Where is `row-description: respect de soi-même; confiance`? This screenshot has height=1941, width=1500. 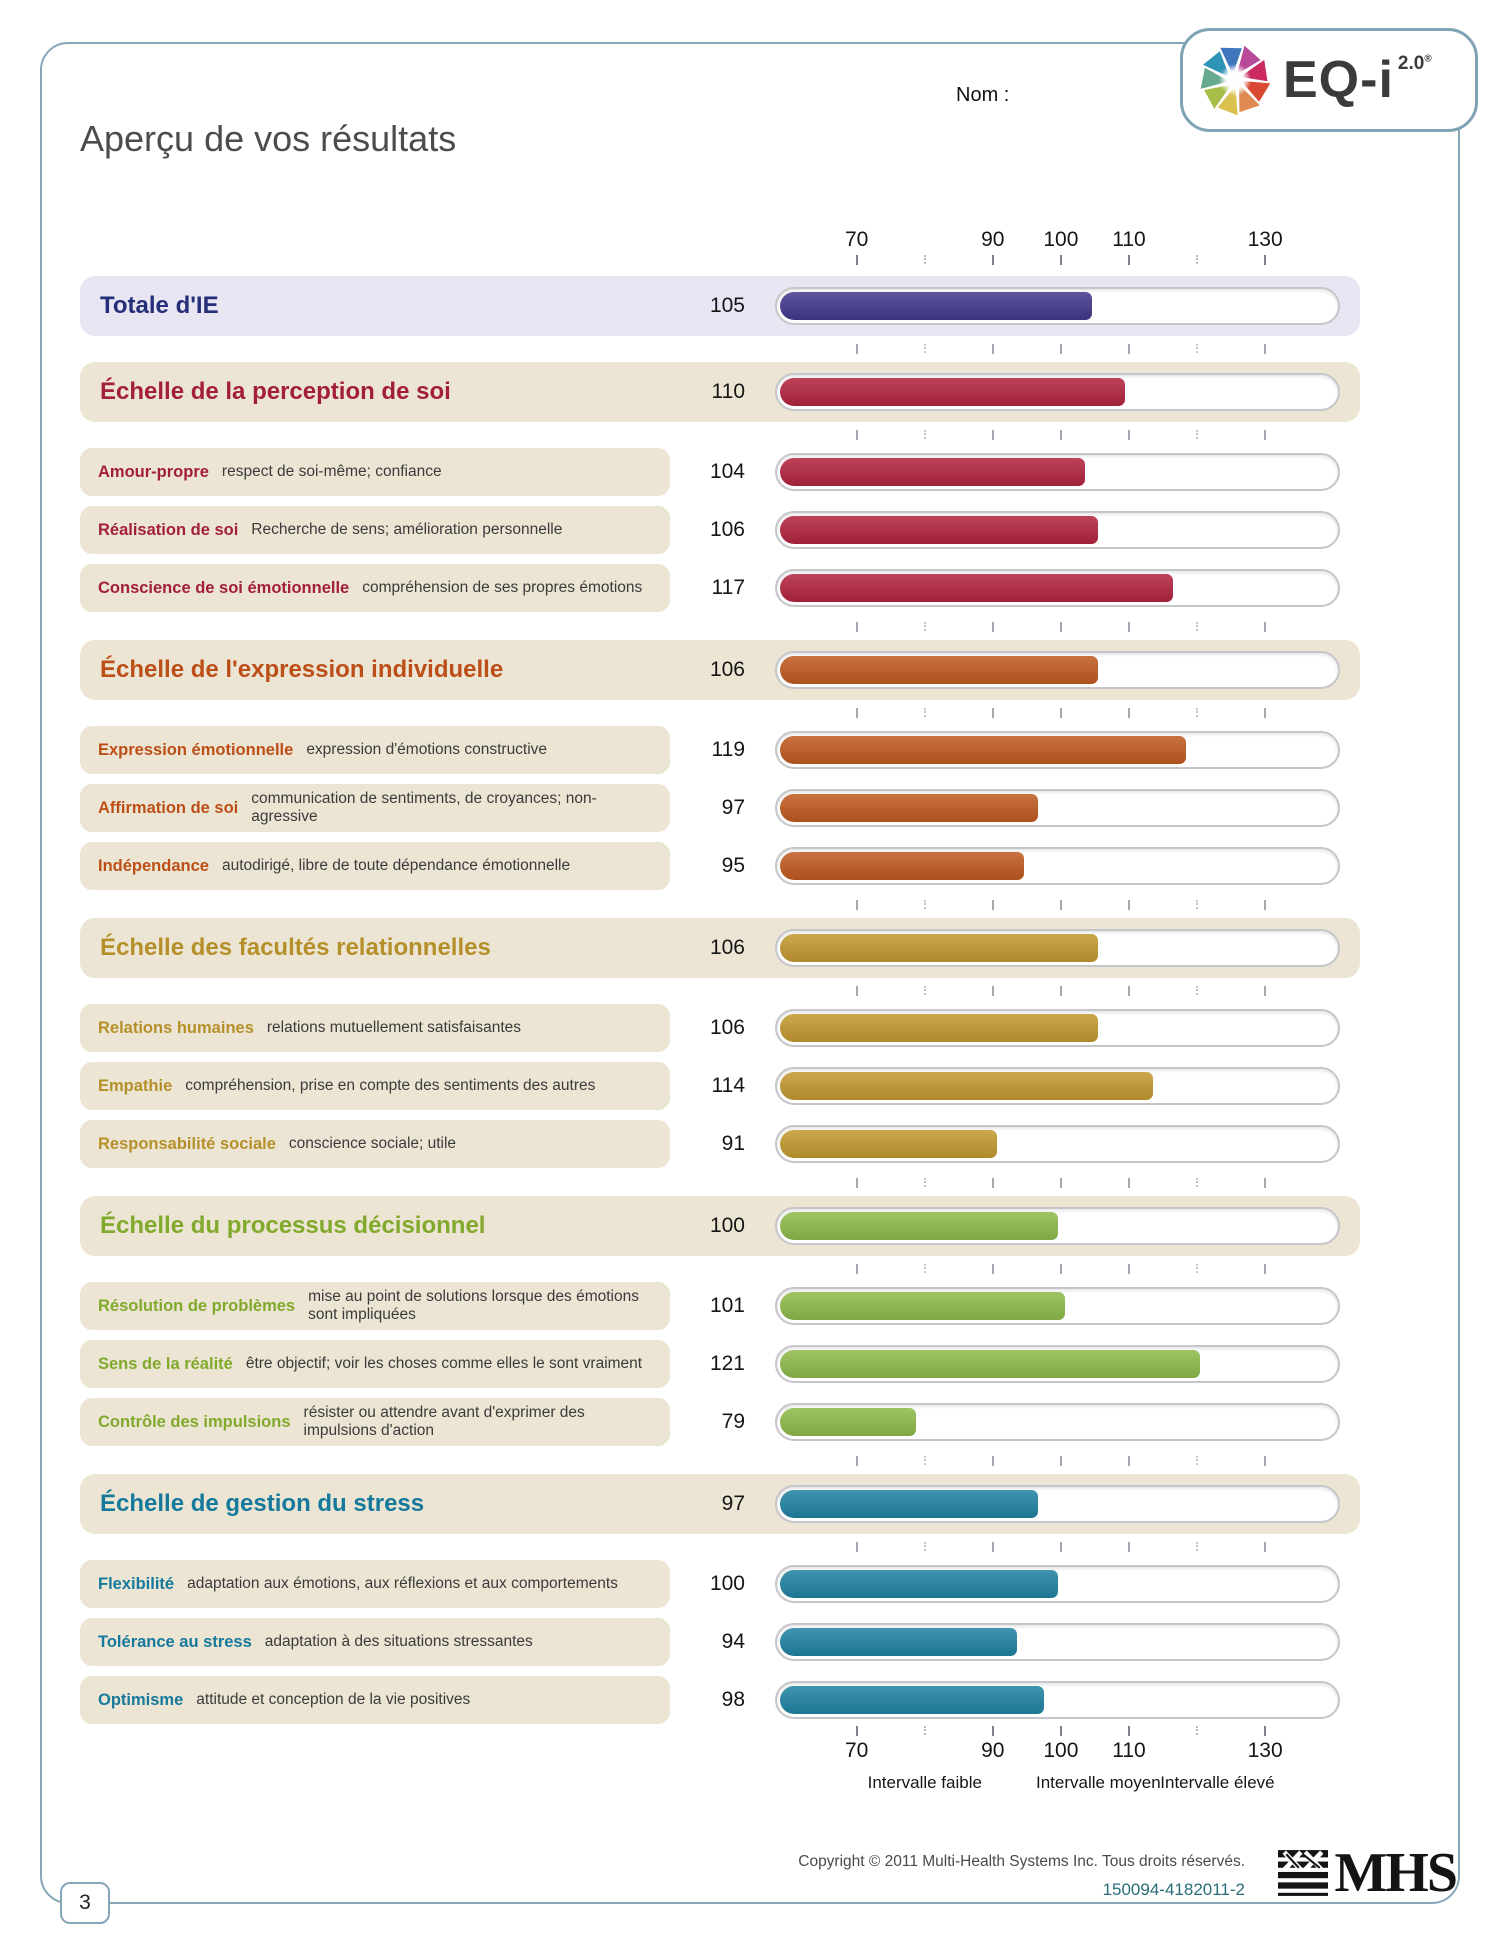
row-description: respect de soi-même; confiance is located at coordinates (331, 472).